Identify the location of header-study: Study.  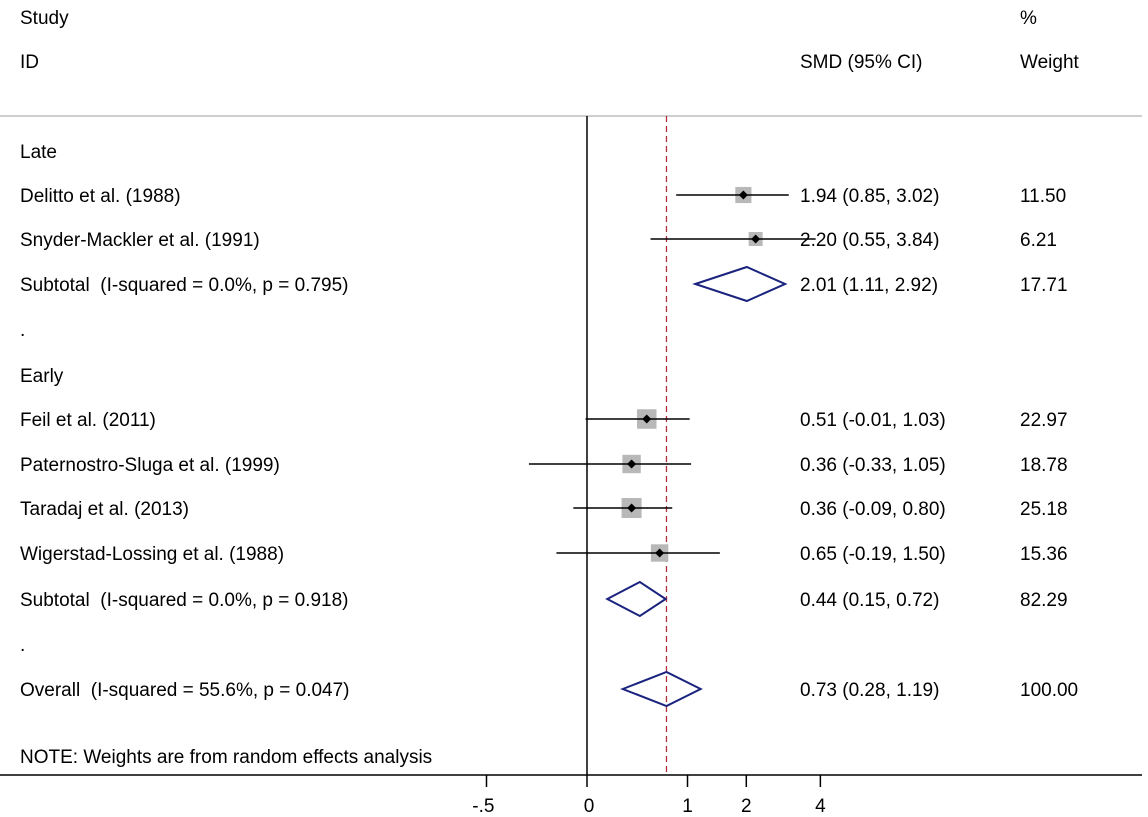
(44, 18).